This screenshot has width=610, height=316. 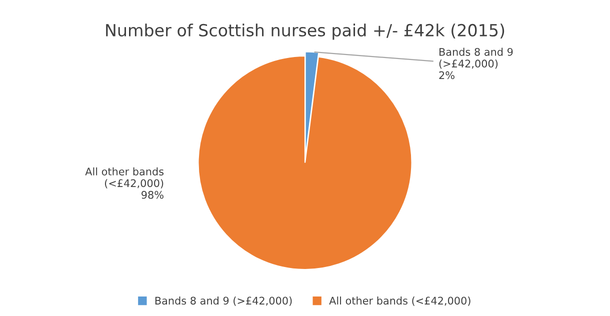 I want to click on legend-label: All other bands (<£42,000), so click(x=399, y=301).